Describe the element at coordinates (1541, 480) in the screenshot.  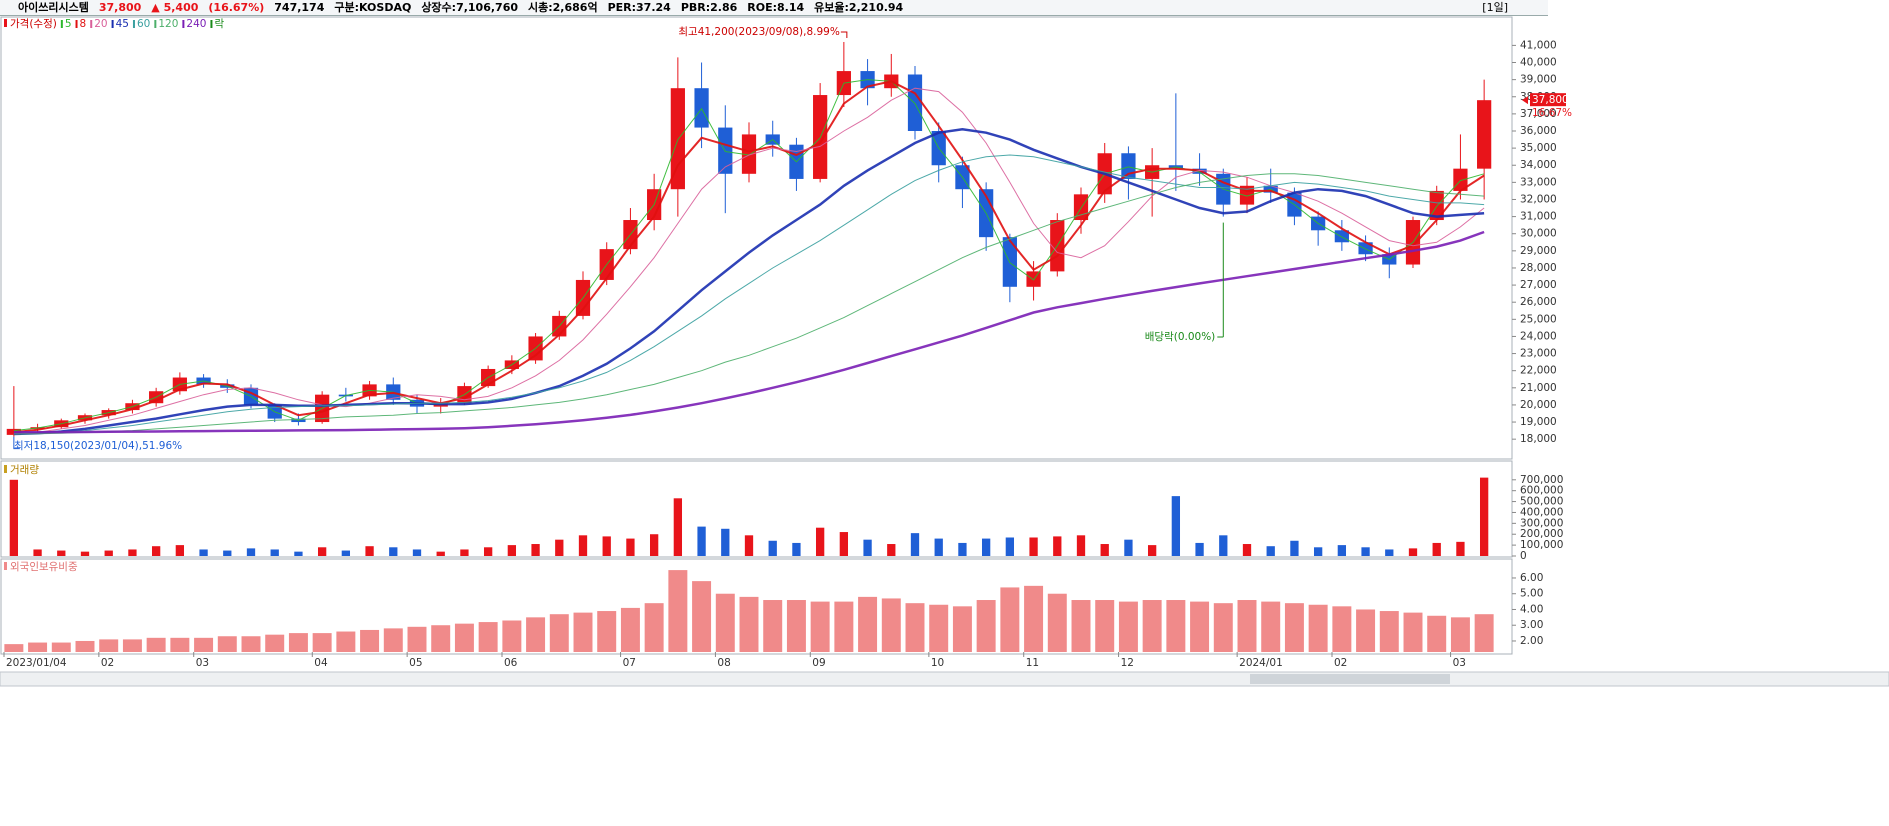
I see `y-tick-label: 700,000` at that location.